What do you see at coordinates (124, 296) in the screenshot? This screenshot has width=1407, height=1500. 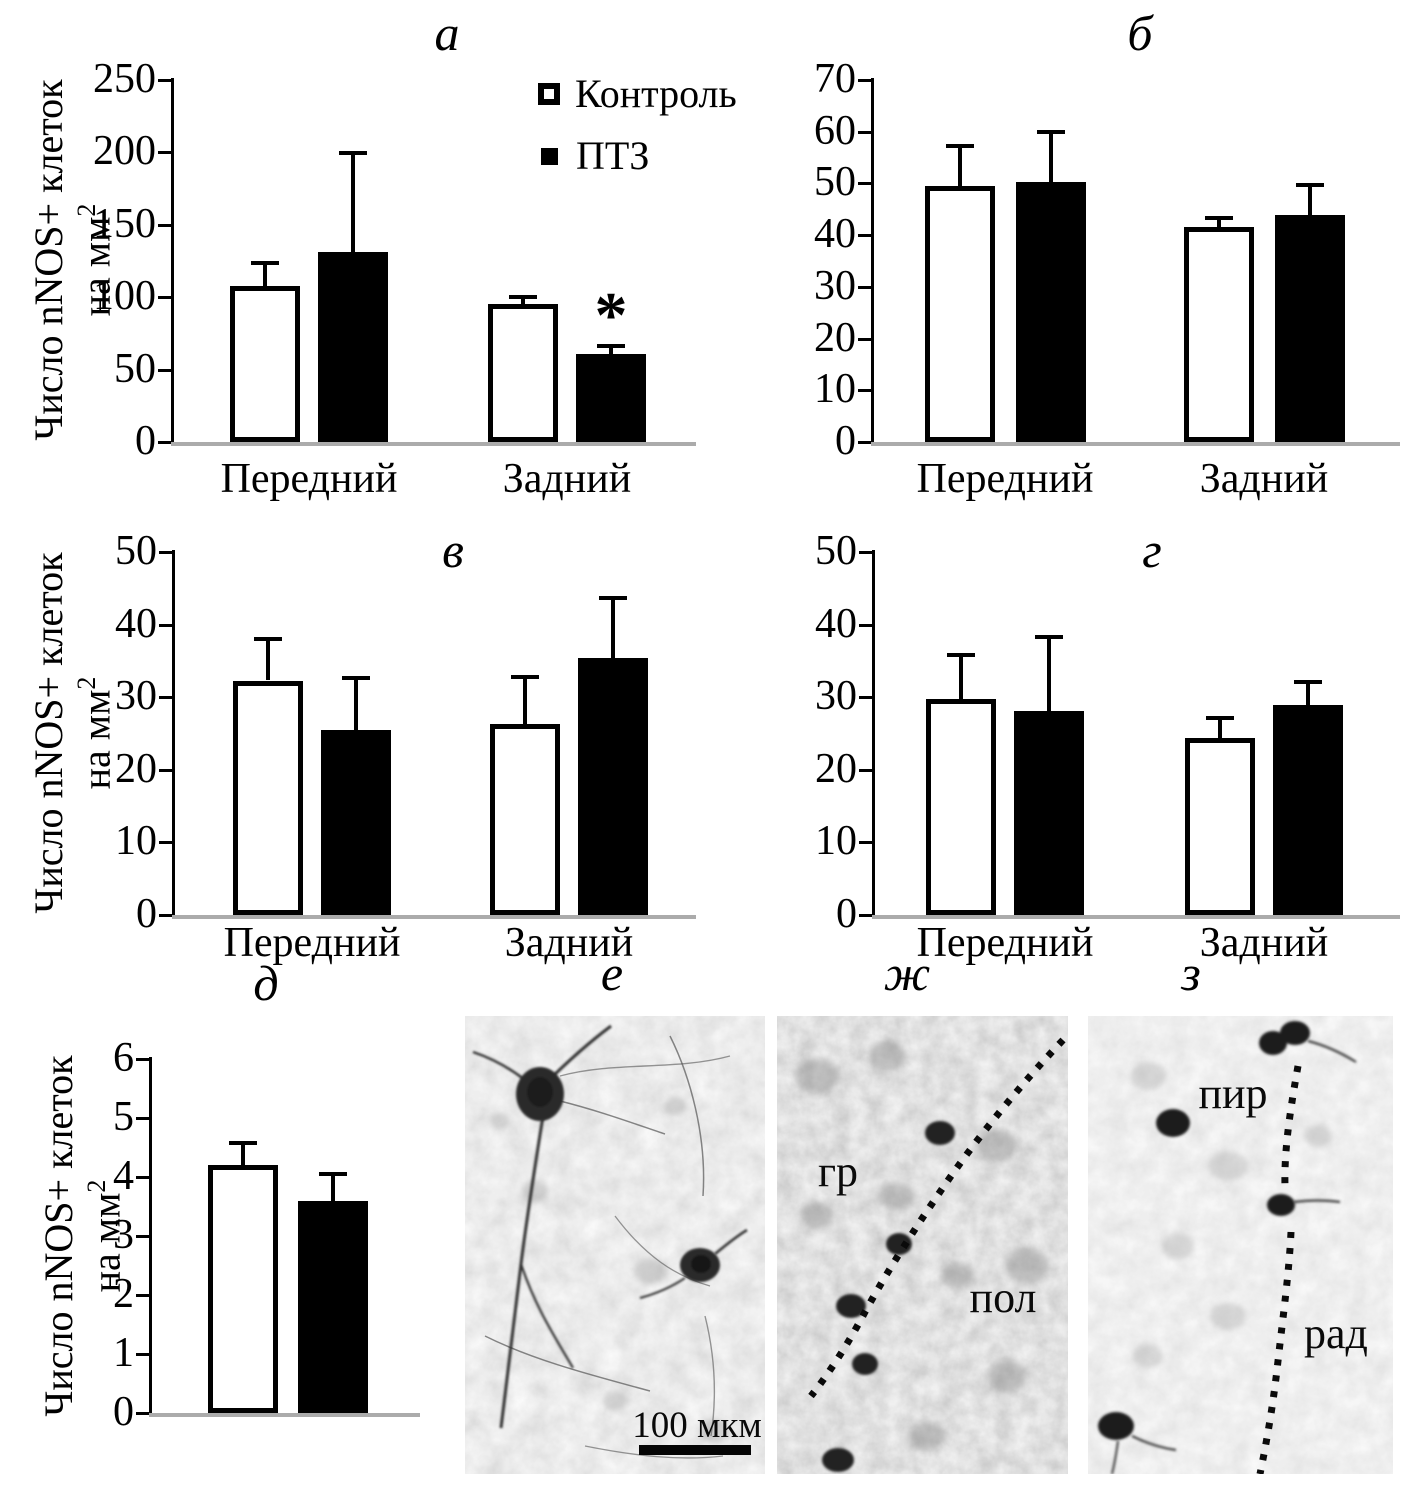 I see `y-tick-label: 100` at bounding box center [124, 296].